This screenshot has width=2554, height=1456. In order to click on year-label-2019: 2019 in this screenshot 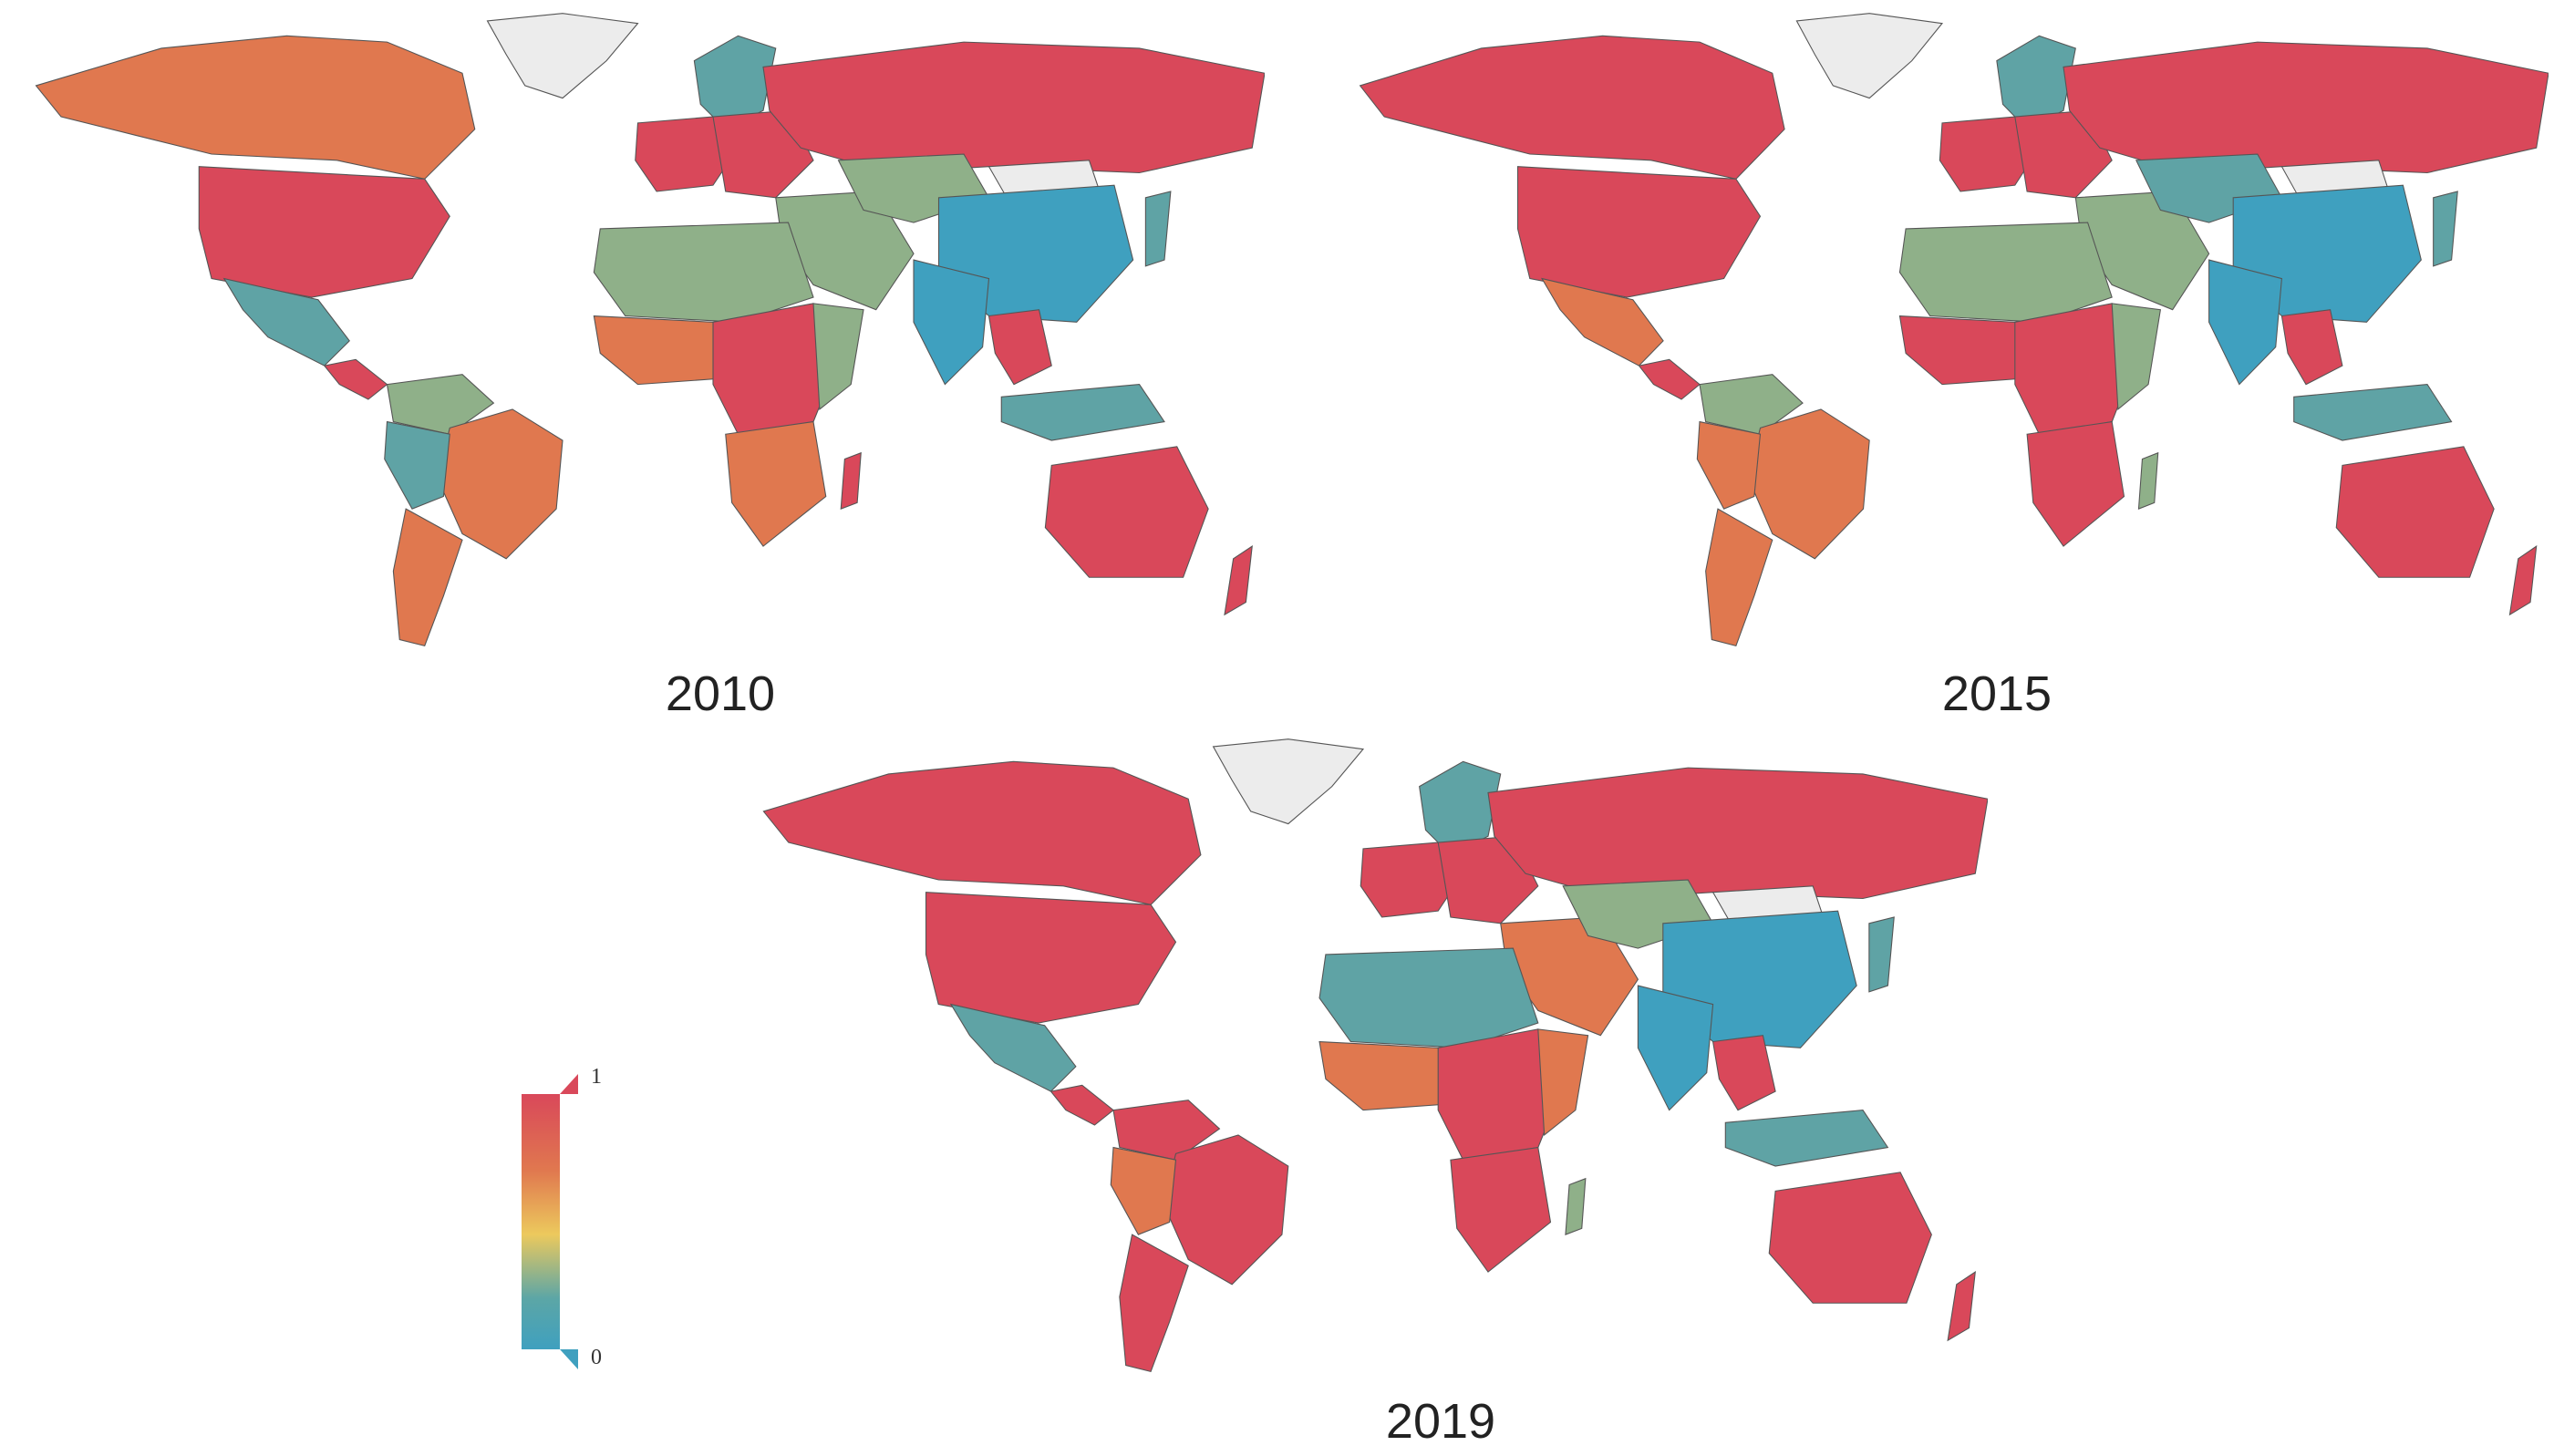, I will do `click(1441, 1422)`.